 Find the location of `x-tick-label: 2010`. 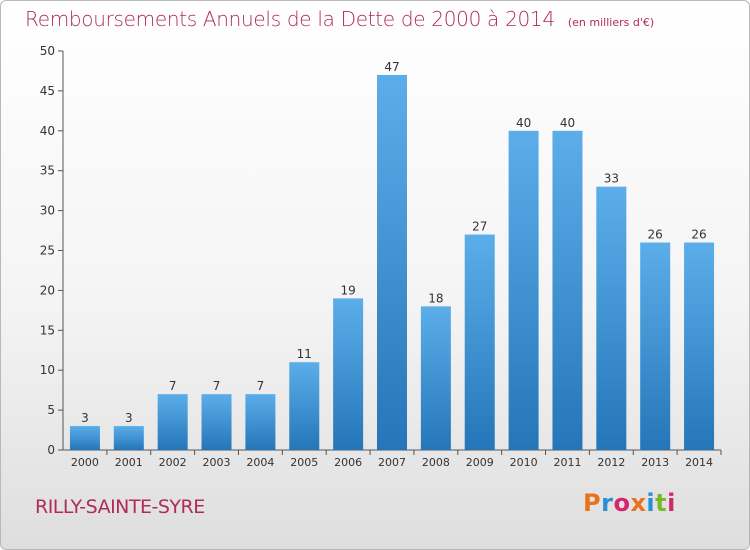

x-tick-label: 2010 is located at coordinates (524, 462).